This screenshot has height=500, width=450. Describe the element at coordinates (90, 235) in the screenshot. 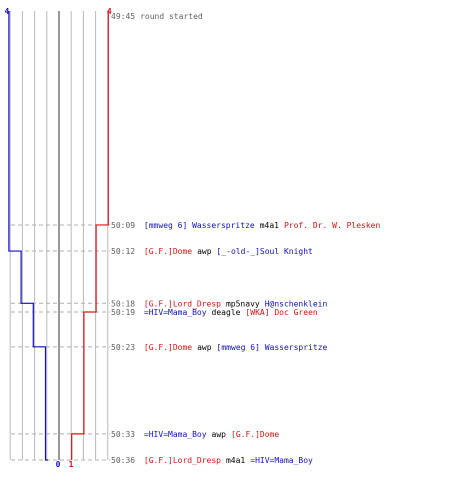

I see `red-alive-line` at that location.